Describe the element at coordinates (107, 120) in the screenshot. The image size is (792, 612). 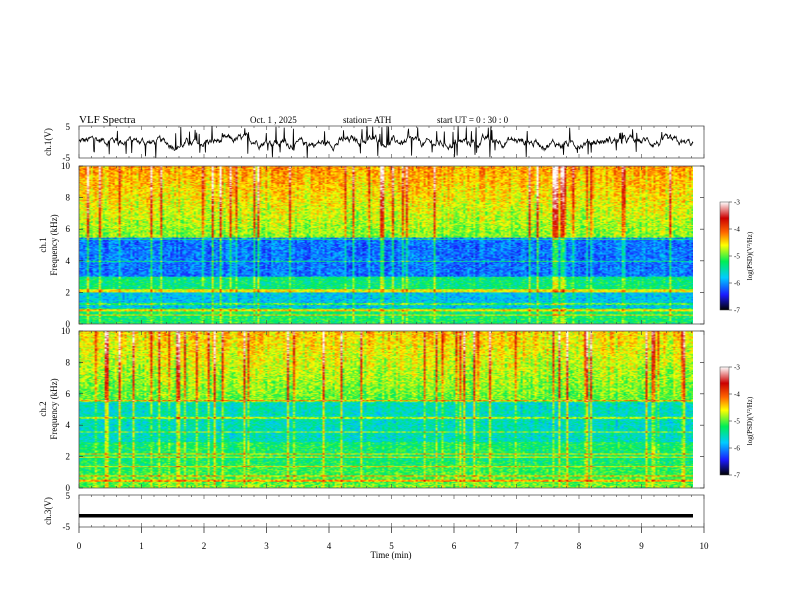
I see `figure-title: VLF Spectra` at that location.